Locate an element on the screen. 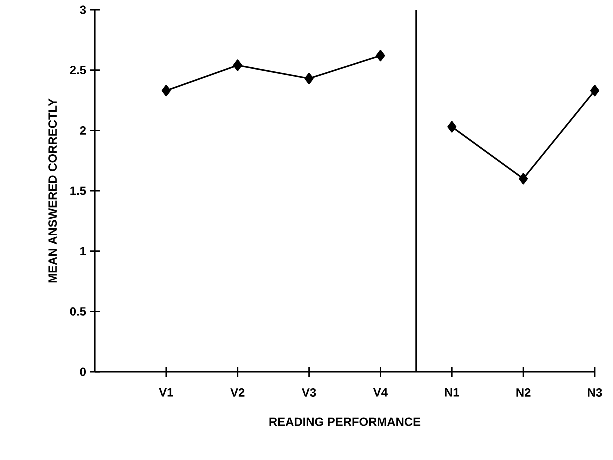 The width and height of the screenshot is (613, 460). y-tick-label: 1 is located at coordinates (83, 251).